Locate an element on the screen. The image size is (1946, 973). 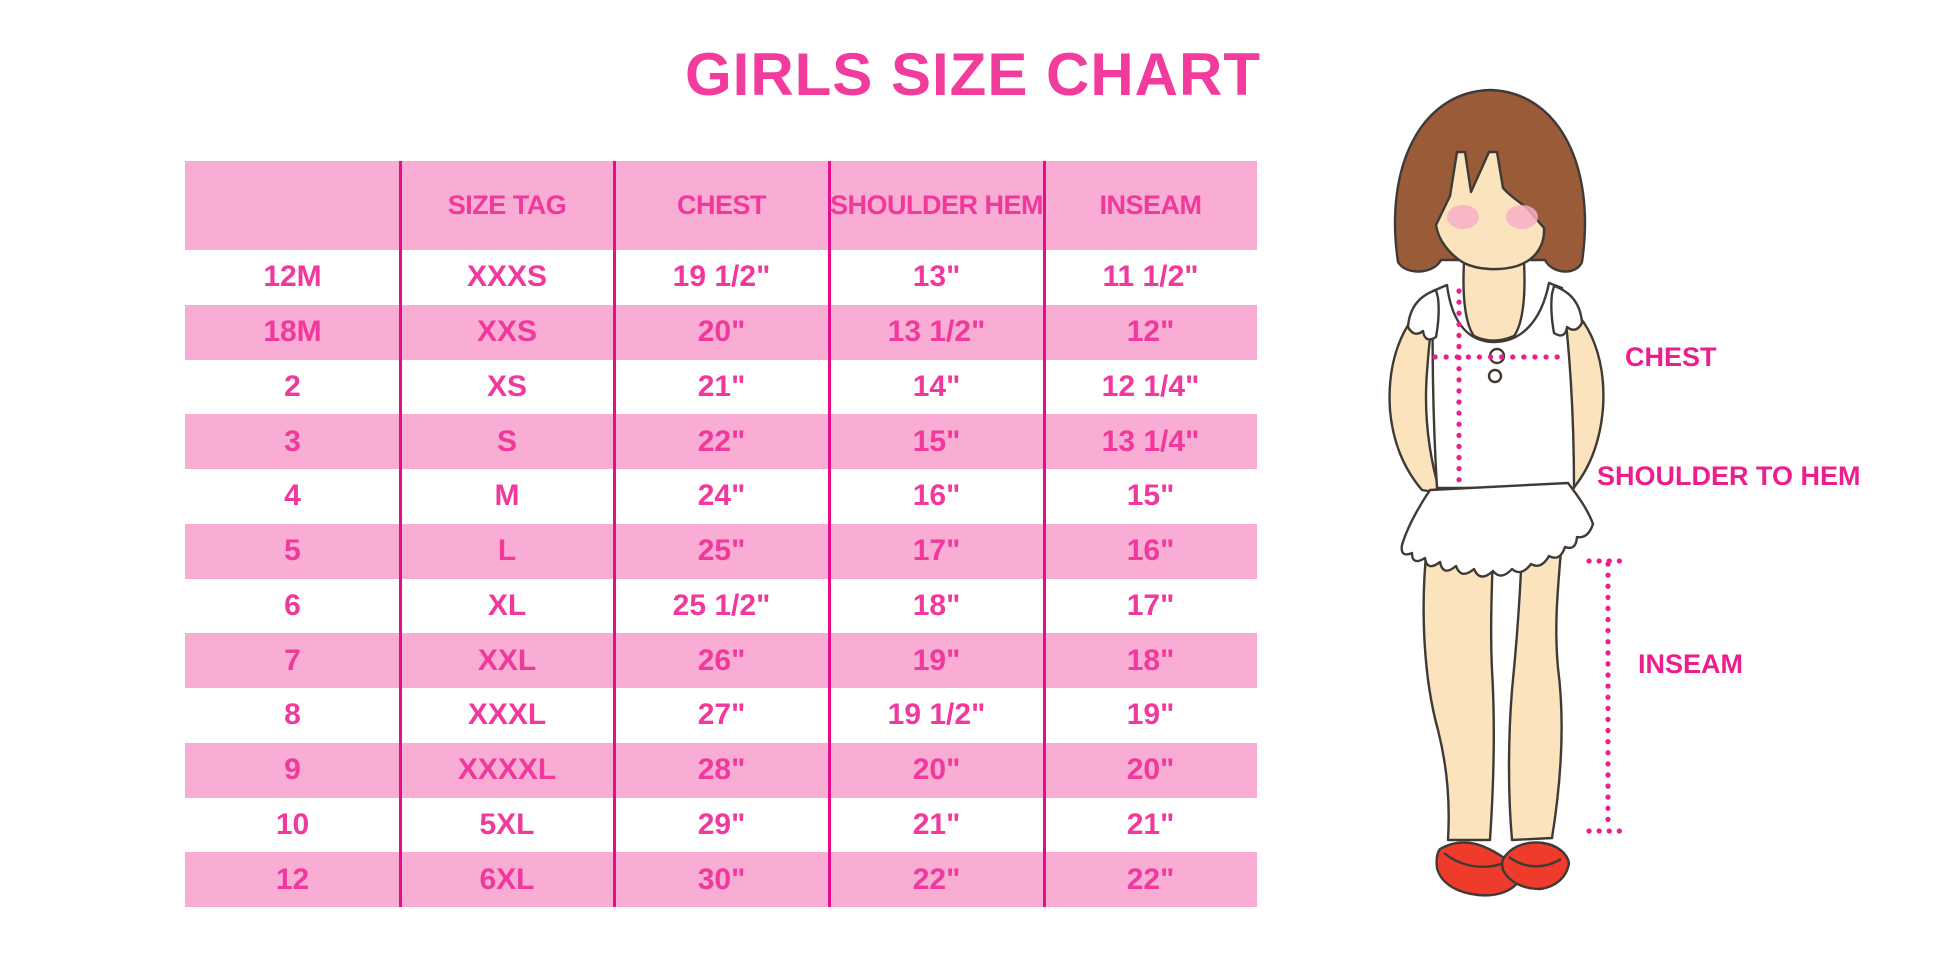
table-cell: 13 1/4" is located at coordinates (1150, 441).